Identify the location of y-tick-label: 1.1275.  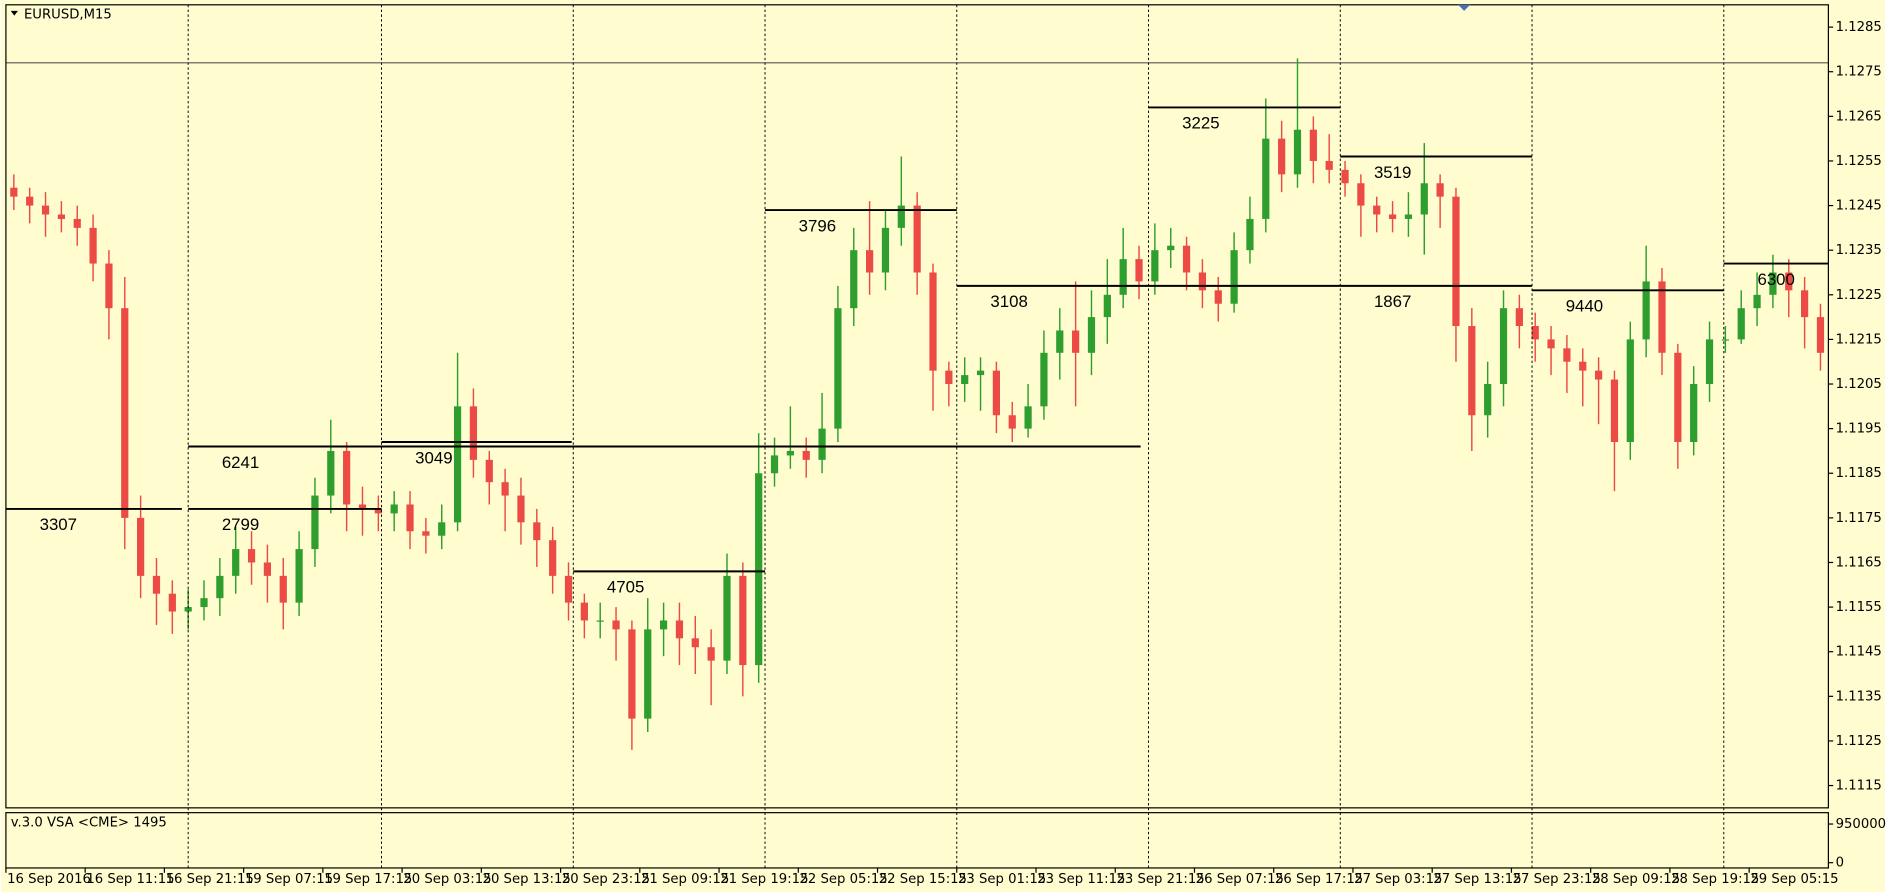
(1859, 72).